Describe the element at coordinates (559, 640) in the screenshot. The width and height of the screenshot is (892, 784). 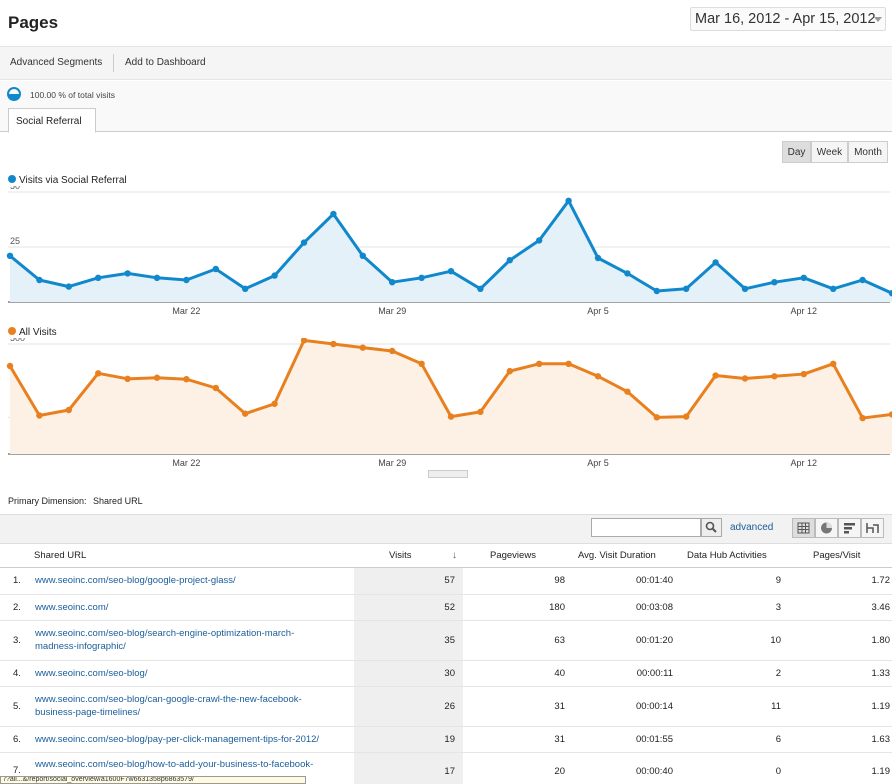
I see `pageviews-value: 63` at that location.